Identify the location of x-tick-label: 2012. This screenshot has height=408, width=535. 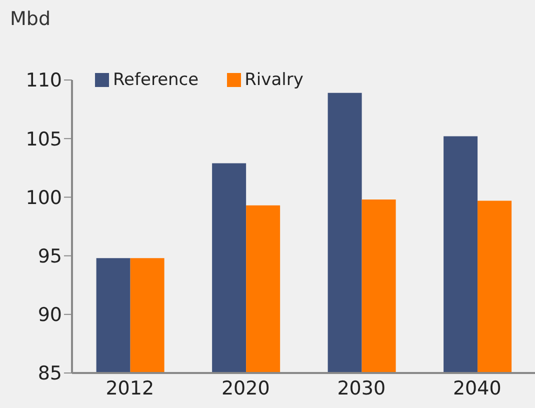
(130, 388).